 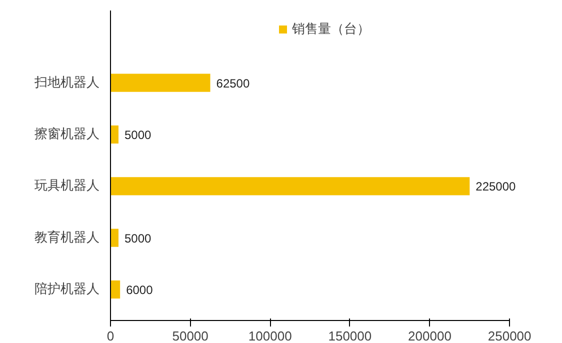 I want to click on x-tick-label: 50000, so click(x=190, y=335).